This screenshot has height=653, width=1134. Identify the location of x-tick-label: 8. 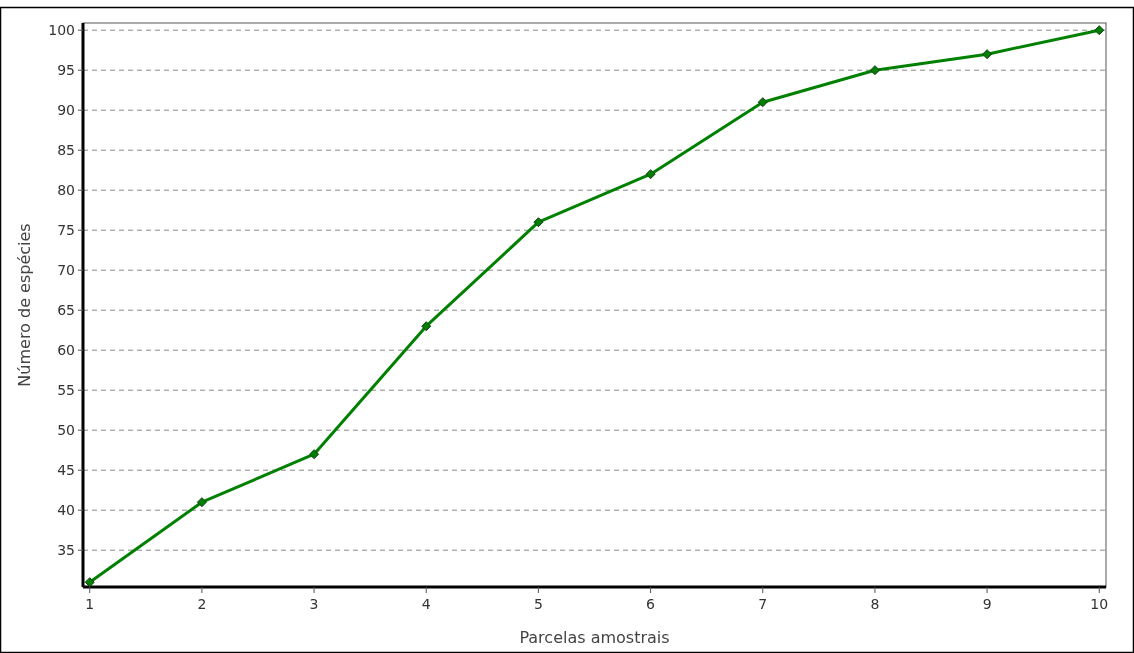
(875, 604).